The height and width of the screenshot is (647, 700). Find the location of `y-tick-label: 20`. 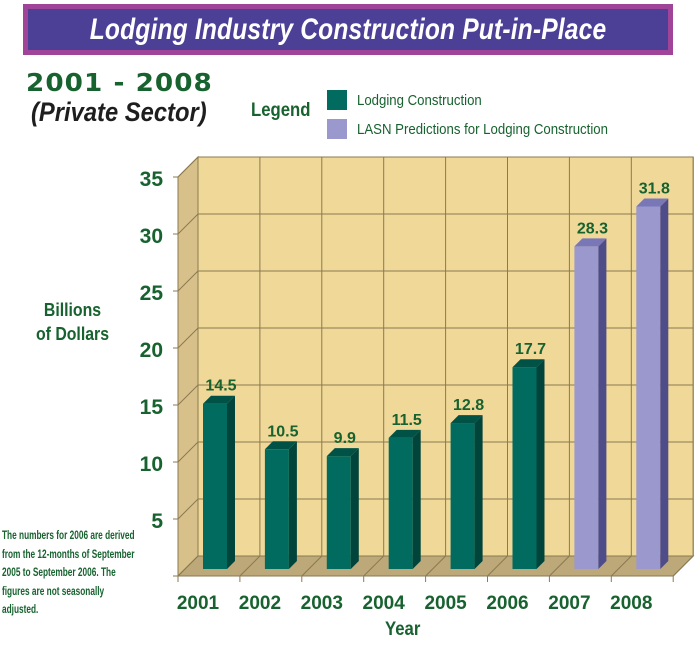

y-tick-label: 20 is located at coordinates (151, 350).